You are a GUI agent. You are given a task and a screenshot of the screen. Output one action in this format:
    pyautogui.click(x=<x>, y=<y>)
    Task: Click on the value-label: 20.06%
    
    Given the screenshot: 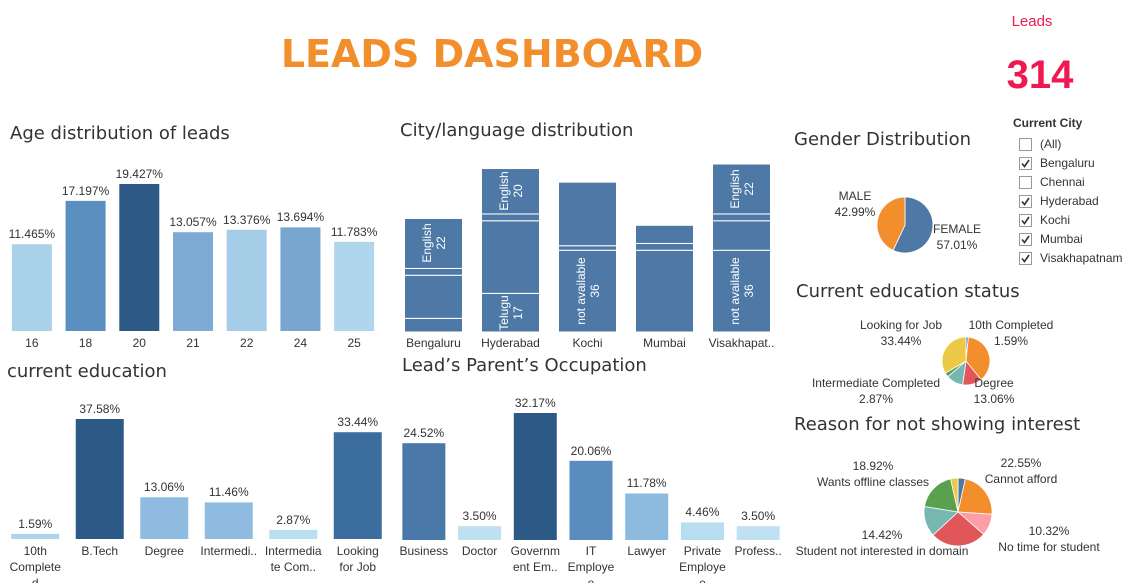 What is the action you would take?
    pyautogui.click(x=591, y=450)
    